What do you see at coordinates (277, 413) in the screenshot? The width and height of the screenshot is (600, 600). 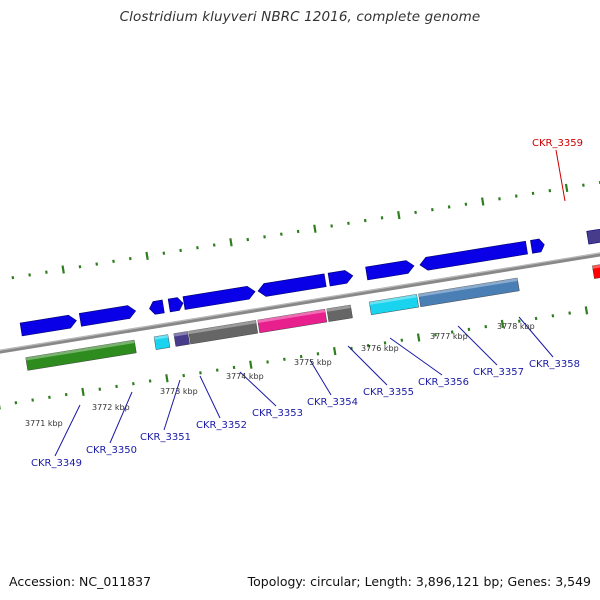 I see `gene-label: CKR_3353` at bounding box center [277, 413].